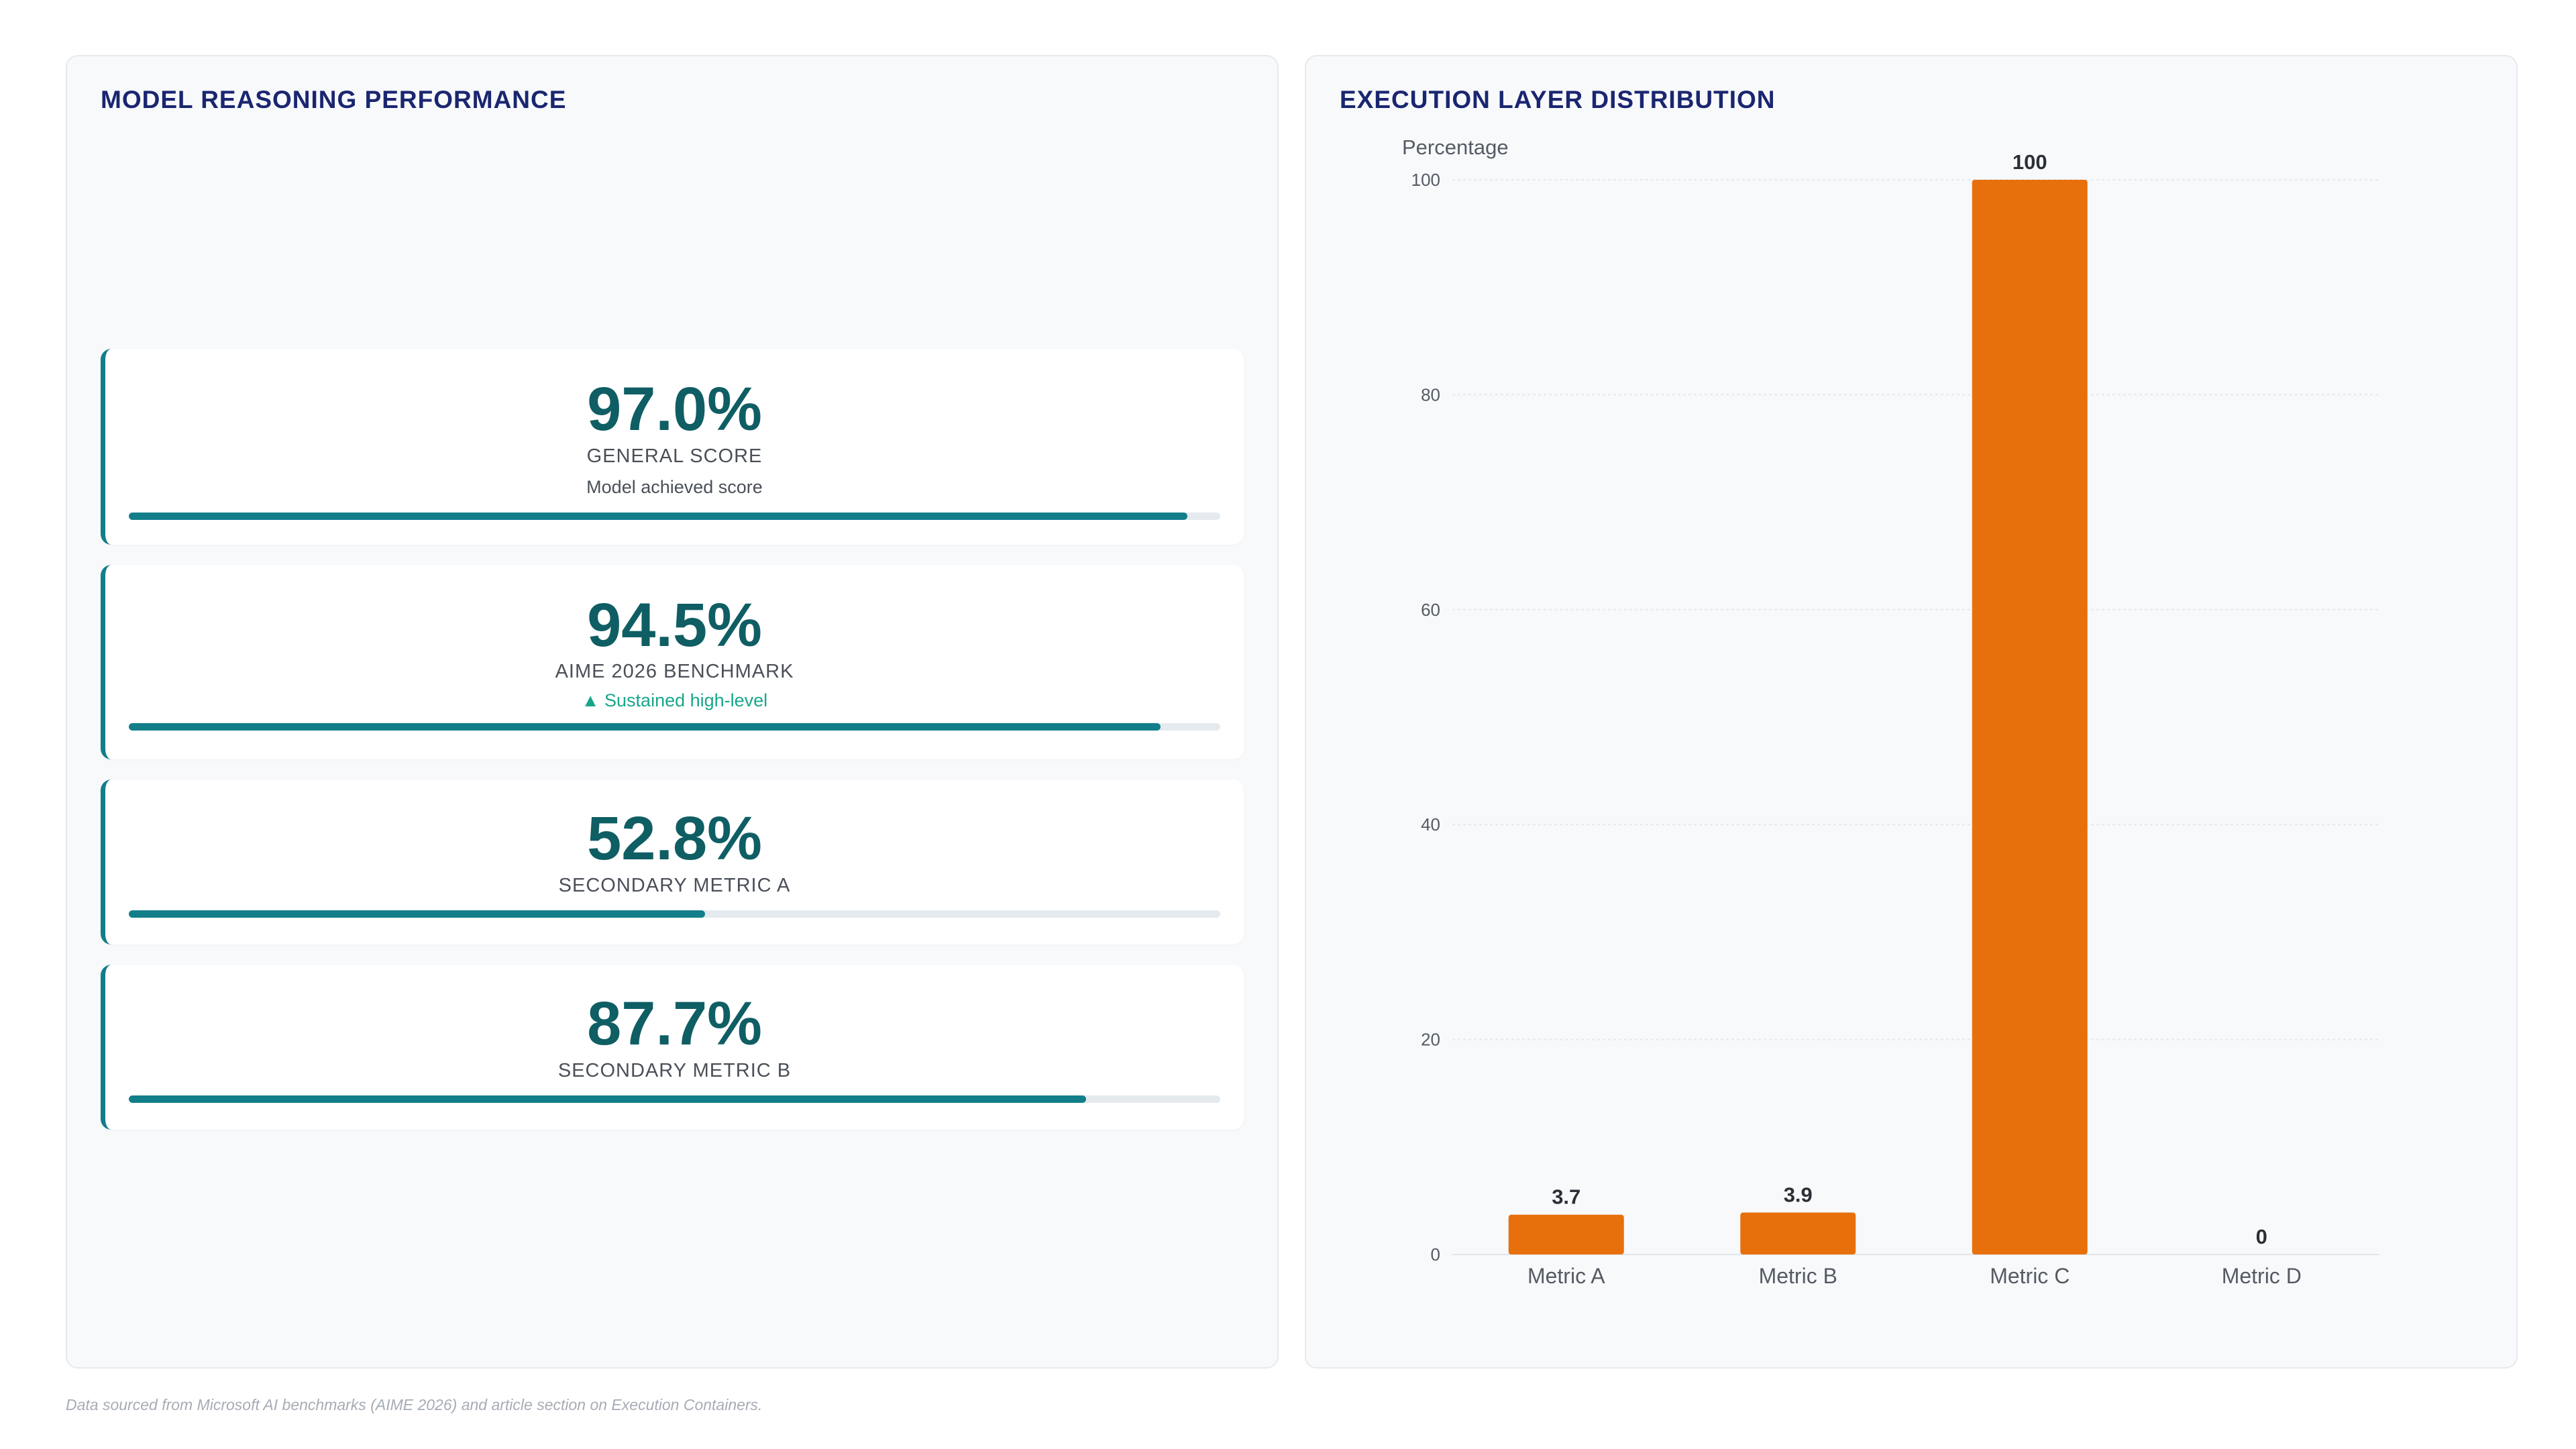 The width and height of the screenshot is (2576, 1449). What do you see at coordinates (674, 700) in the screenshot?
I see `metric-trend-indicator: ▲ Sustained high-level` at bounding box center [674, 700].